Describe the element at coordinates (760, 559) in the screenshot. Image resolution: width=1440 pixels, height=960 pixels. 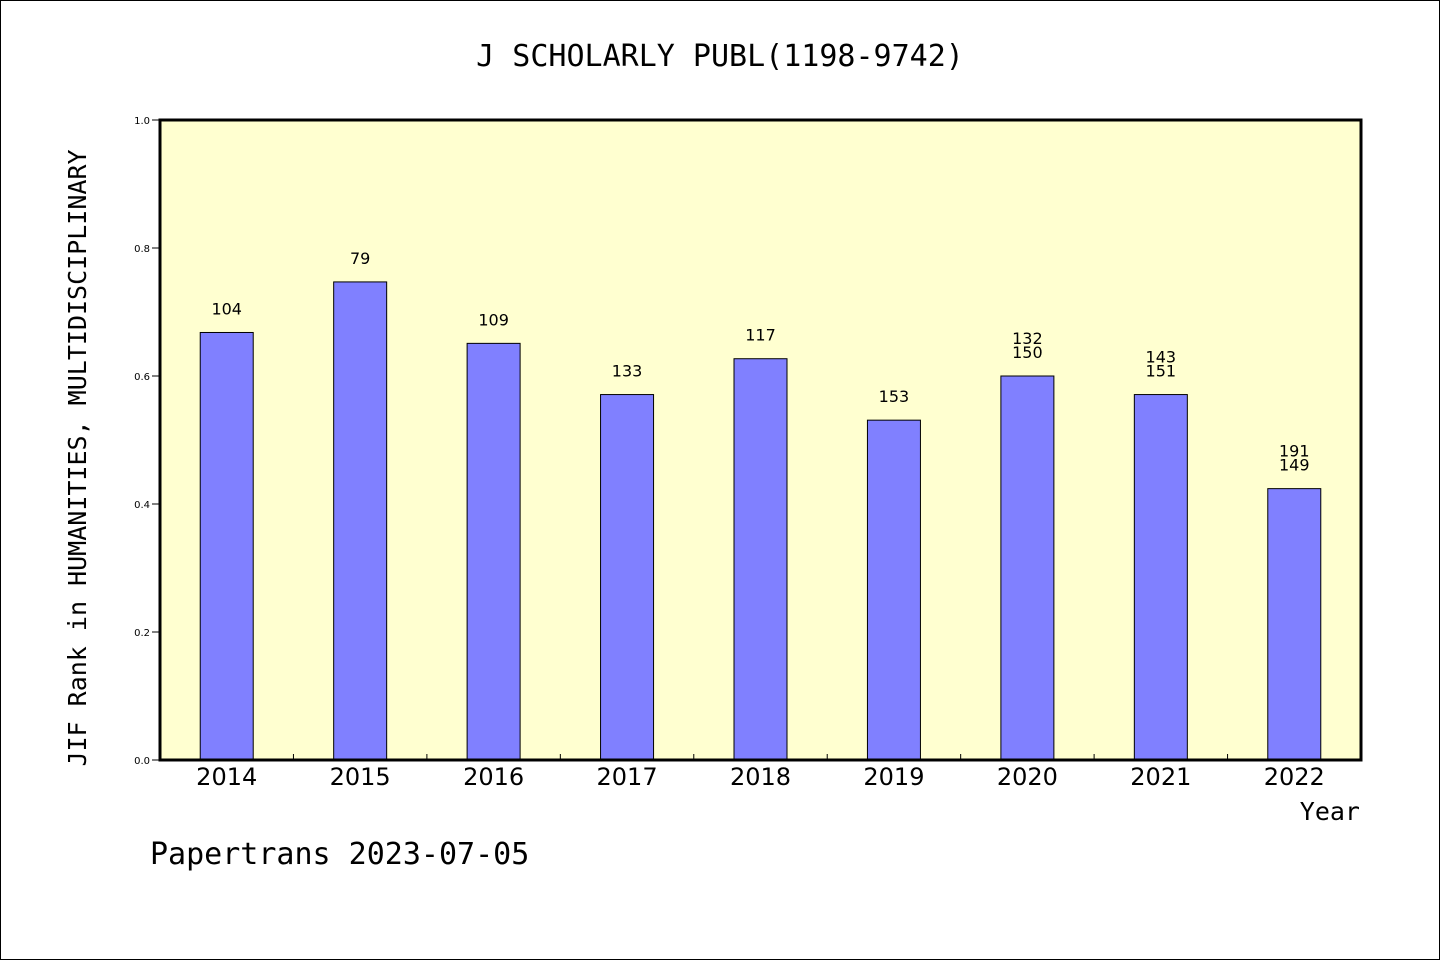
I see `bar-2018` at that location.